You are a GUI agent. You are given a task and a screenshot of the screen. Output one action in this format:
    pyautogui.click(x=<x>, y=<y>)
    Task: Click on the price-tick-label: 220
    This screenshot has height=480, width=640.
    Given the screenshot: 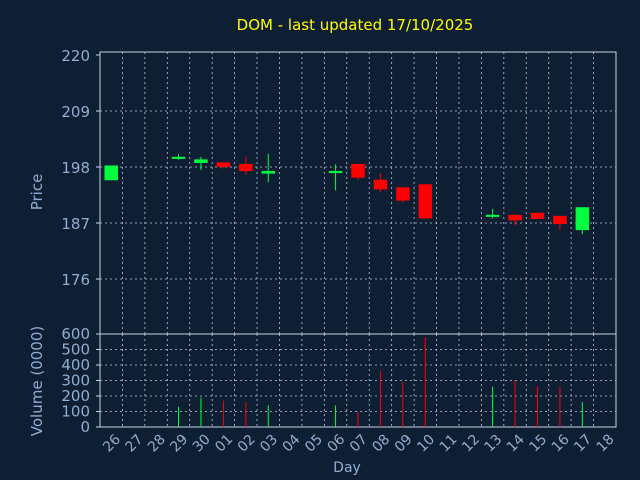 What is the action you would take?
    pyautogui.click(x=75, y=56)
    